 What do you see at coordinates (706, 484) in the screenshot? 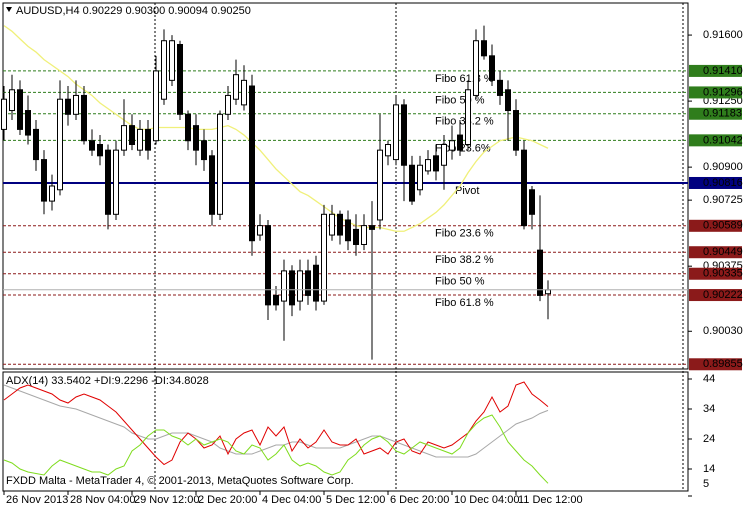
I see `y-tick-label: 5` at bounding box center [706, 484].